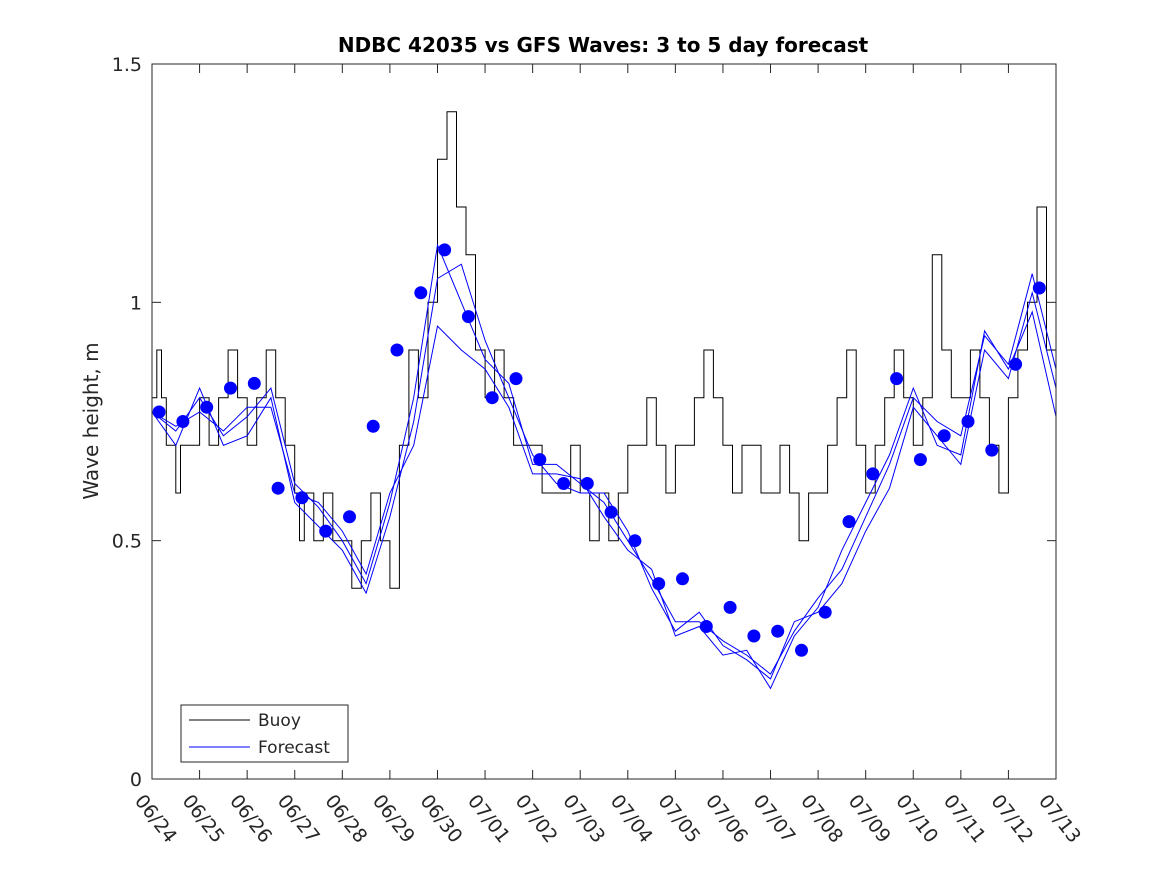 The image size is (1167, 875). Describe the element at coordinates (279, 721) in the screenshot. I see `legend-buoy-label: Buoy` at that location.